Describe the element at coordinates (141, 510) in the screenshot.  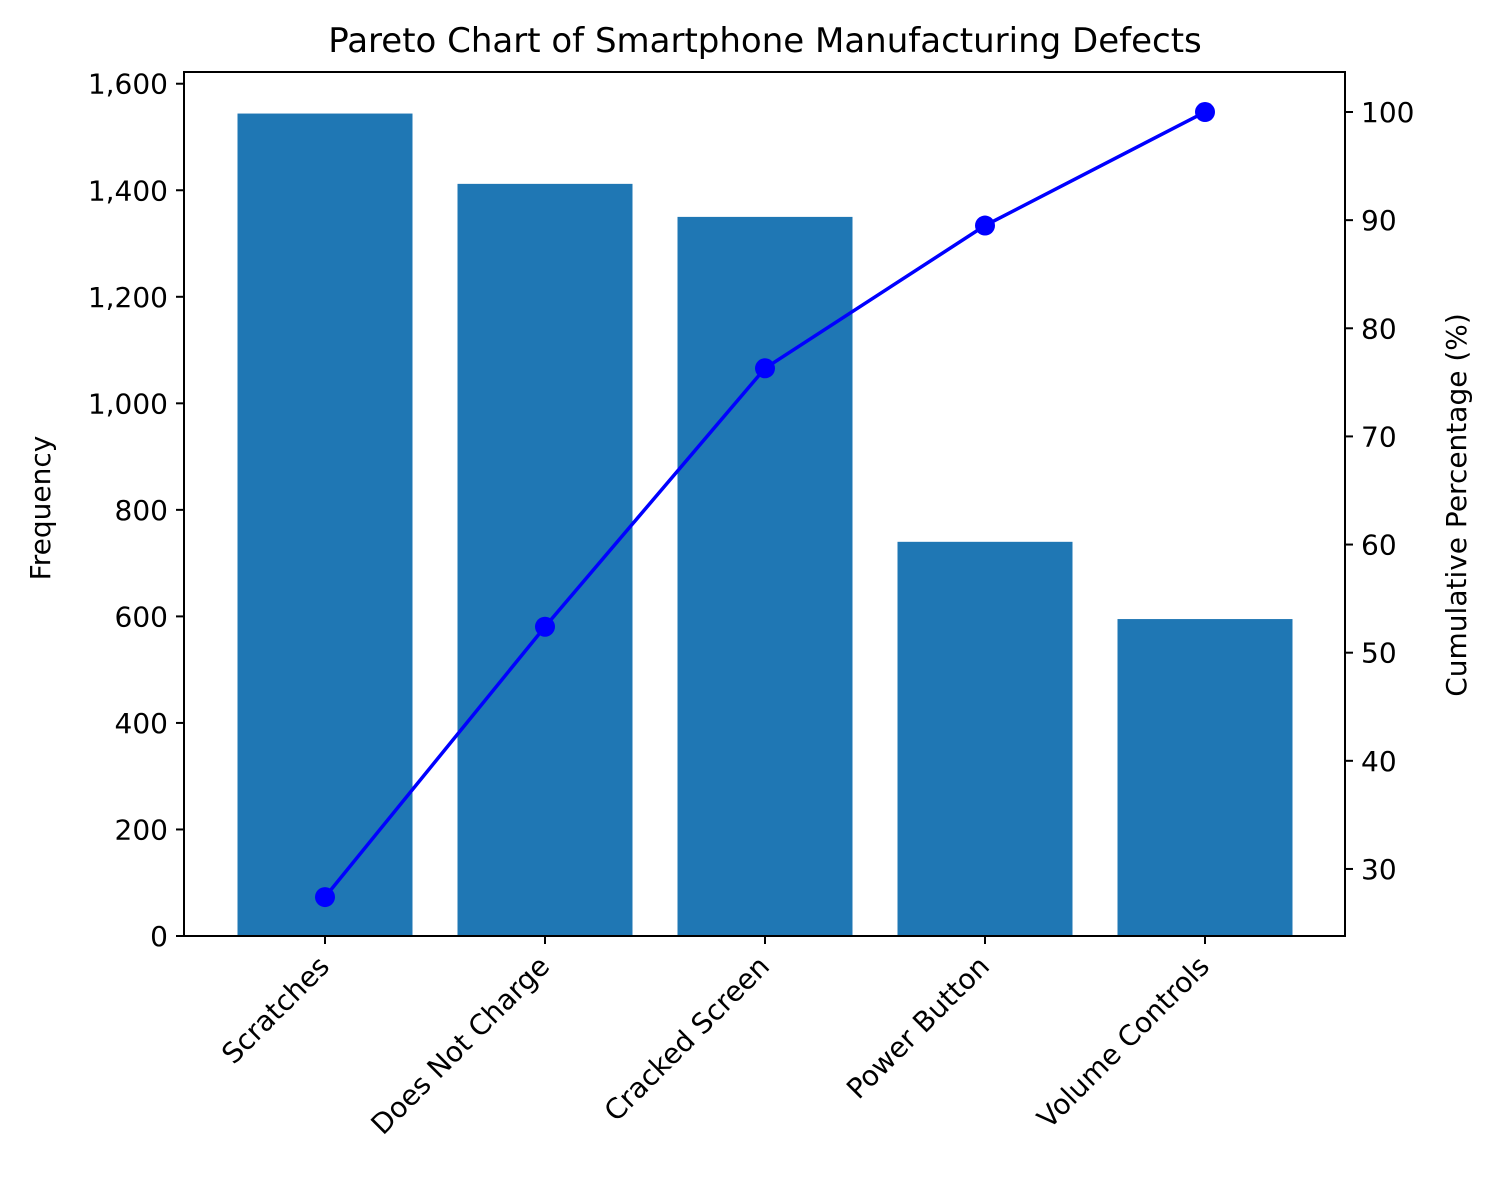
I see `y-tick-label: 800` at that location.